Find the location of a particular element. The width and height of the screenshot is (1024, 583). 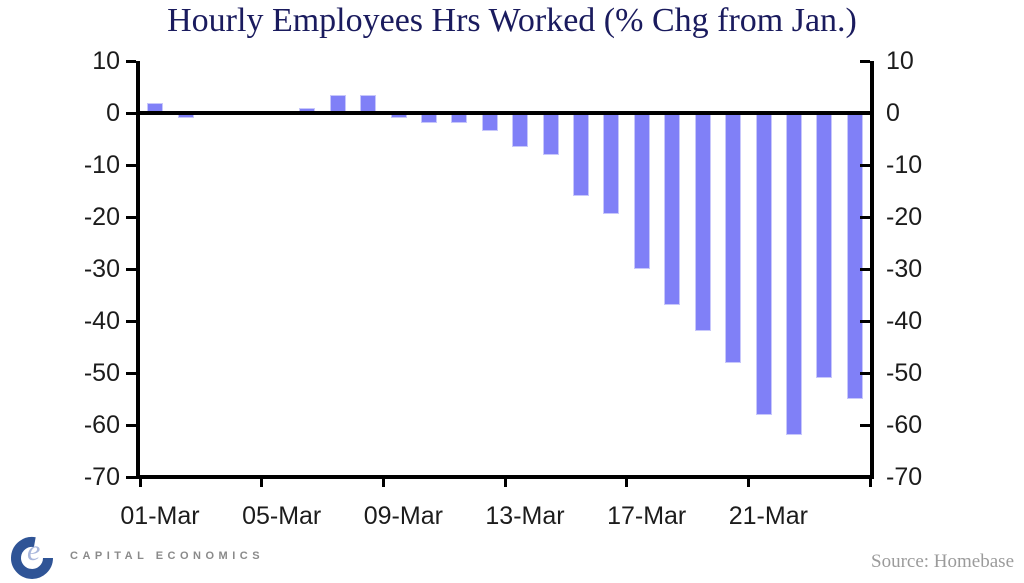

y-axis-label-left: -70 is located at coordinates (101, 477).